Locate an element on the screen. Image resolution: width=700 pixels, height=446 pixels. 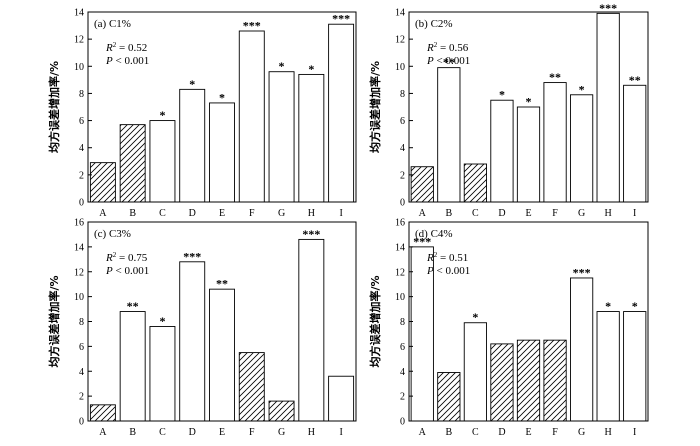
r-squared-text: R2 = 0.51 is located at coordinates (447, 257).